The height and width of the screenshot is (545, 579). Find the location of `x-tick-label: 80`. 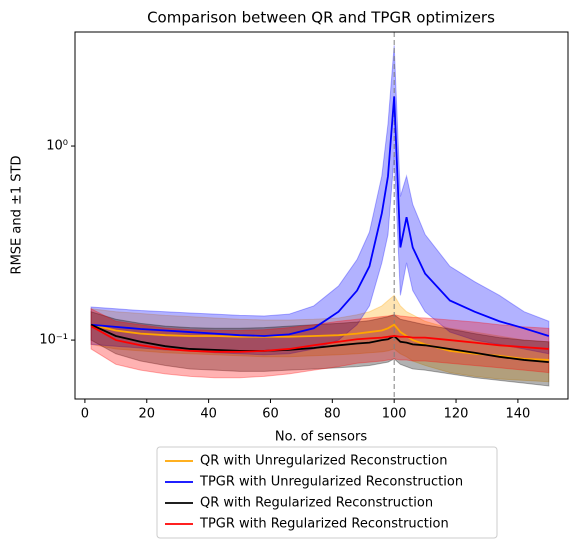

x-tick-label: 80 is located at coordinates (332, 414).